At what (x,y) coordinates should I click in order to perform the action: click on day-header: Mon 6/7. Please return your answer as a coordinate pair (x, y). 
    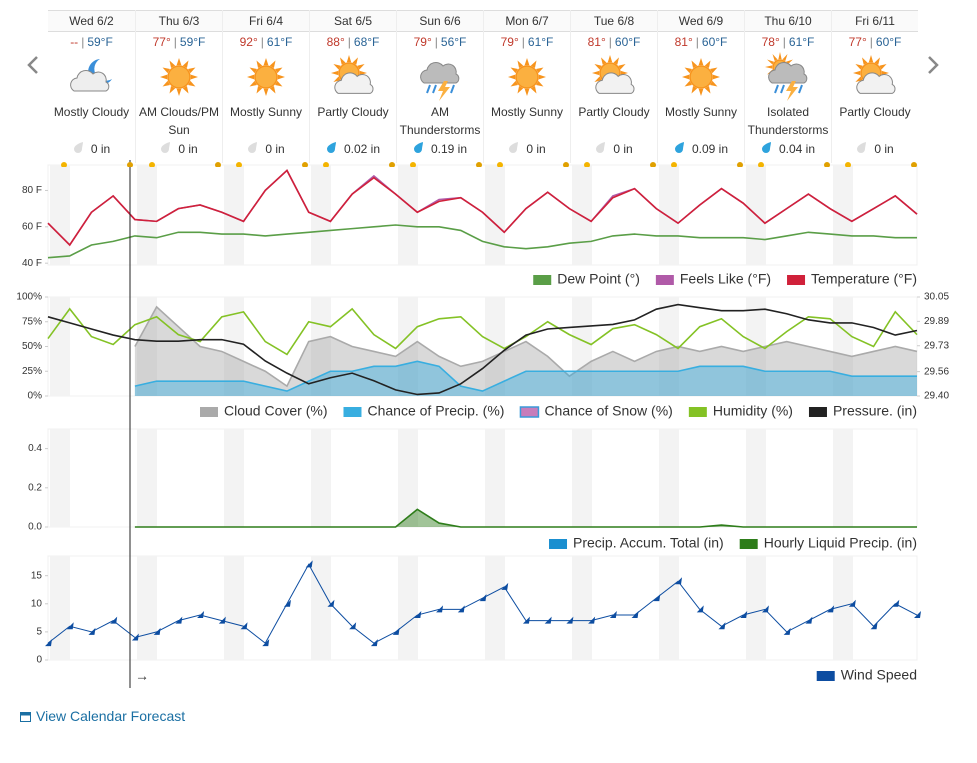
    Looking at the image, I should click on (527, 21).